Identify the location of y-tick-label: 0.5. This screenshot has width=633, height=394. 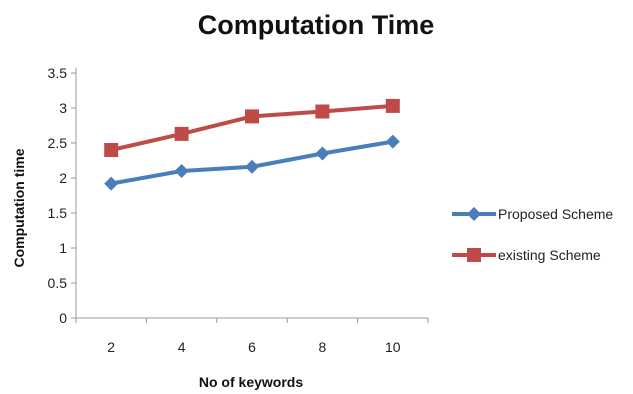
(58, 283).